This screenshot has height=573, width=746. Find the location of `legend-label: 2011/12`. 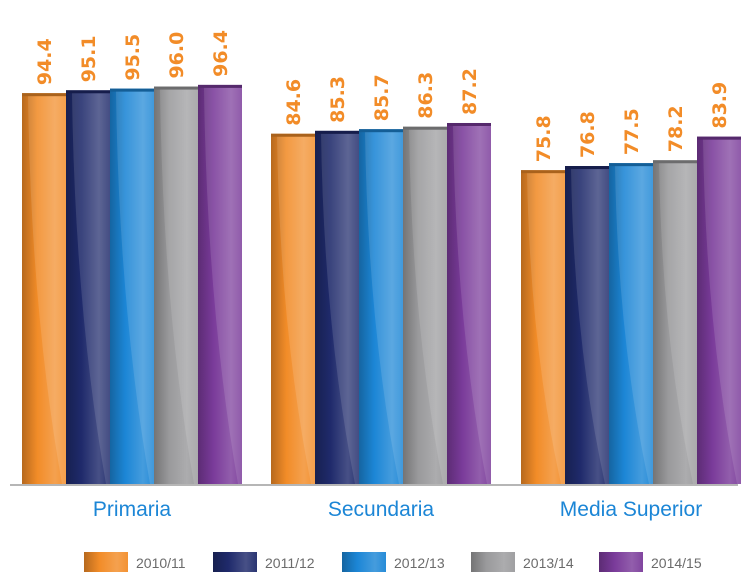

legend-label: 2011/12 is located at coordinates (290, 563).